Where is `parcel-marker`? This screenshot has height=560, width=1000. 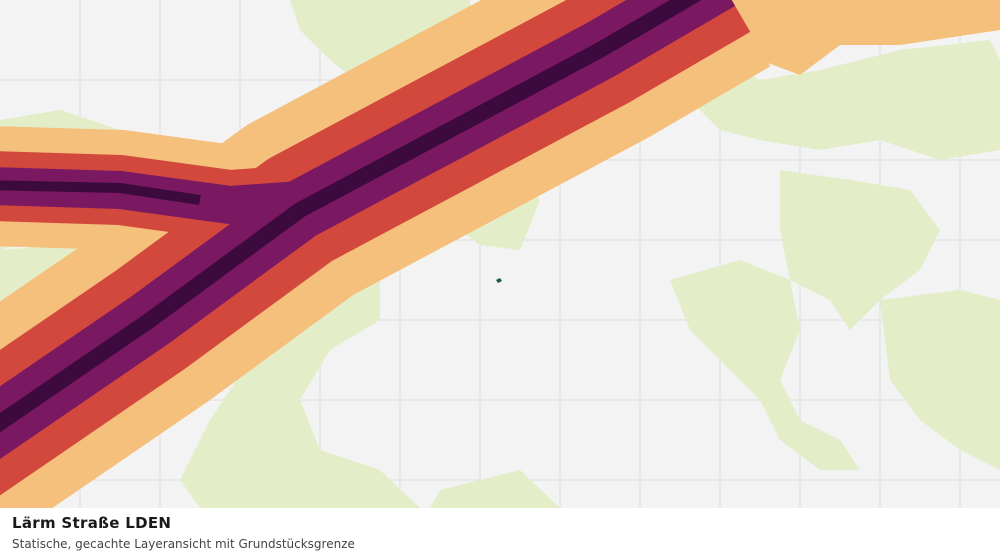 parcel-marker is located at coordinates (499, 280).